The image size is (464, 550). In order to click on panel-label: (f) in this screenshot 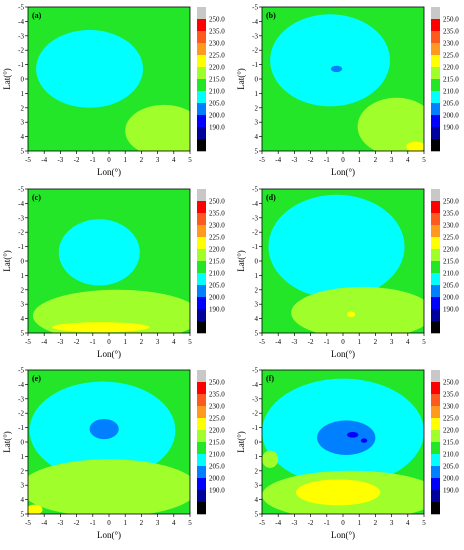, I will do `click(270, 378)`.